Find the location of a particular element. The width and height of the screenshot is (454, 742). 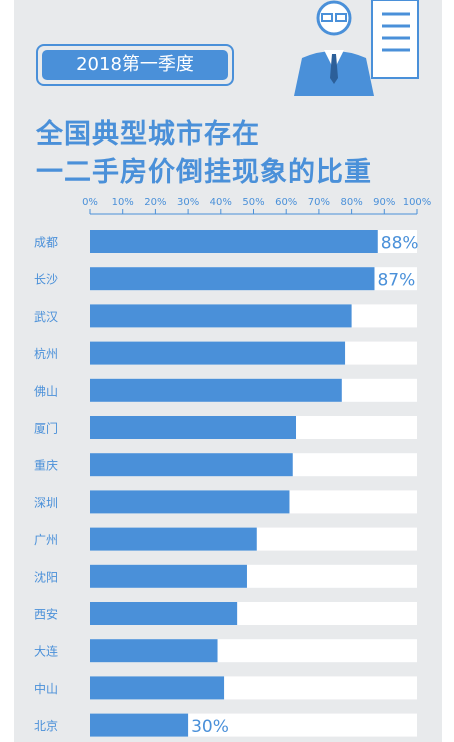

bar-value-label: 87% is located at coordinates (396, 281).